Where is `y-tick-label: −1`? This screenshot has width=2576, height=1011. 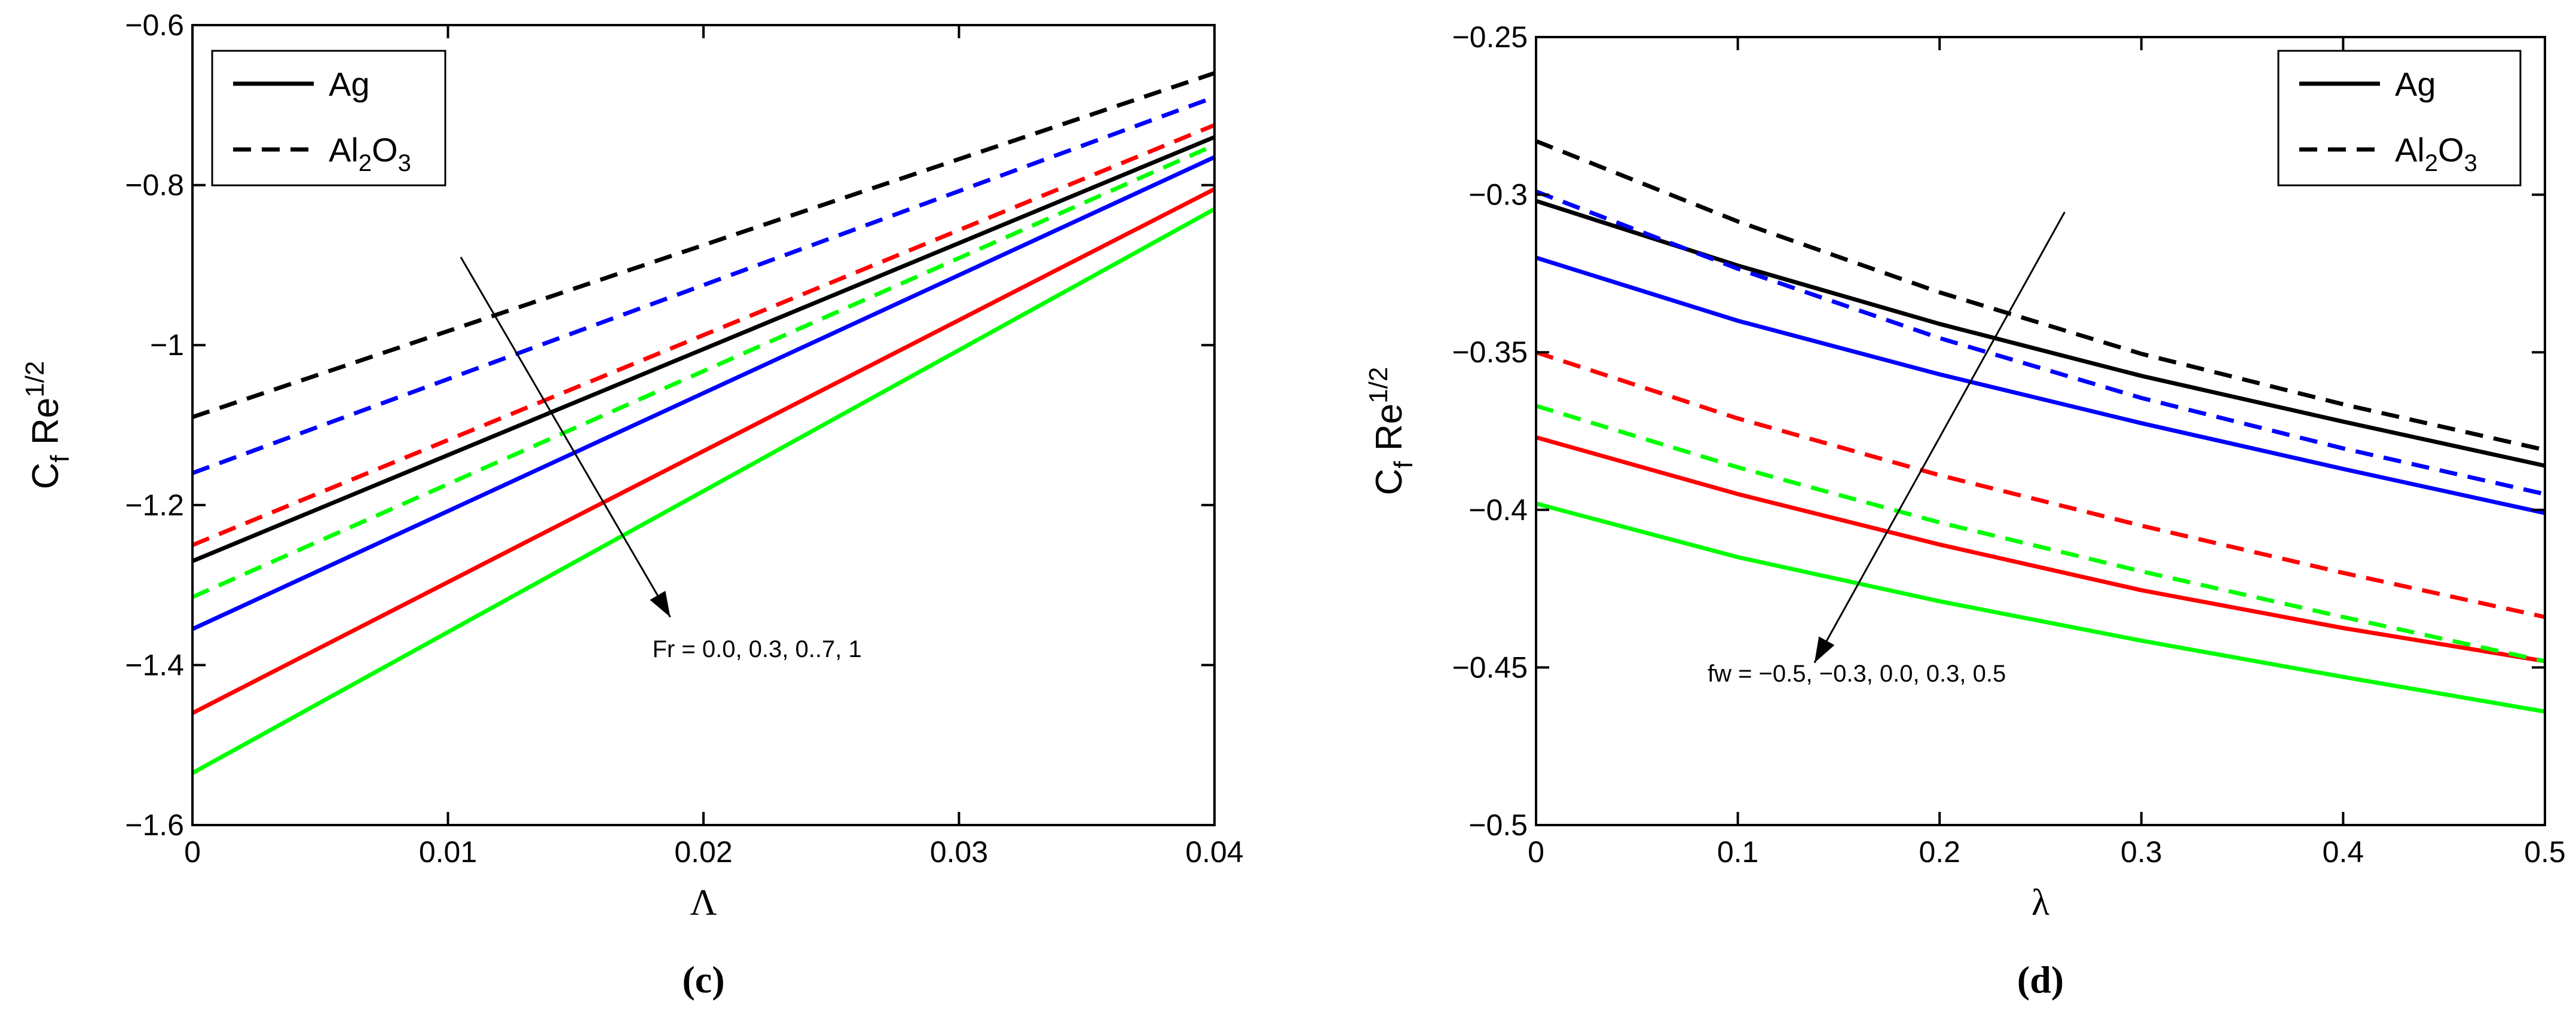
y-tick-label: −1 is located at coordinates (167, 345).